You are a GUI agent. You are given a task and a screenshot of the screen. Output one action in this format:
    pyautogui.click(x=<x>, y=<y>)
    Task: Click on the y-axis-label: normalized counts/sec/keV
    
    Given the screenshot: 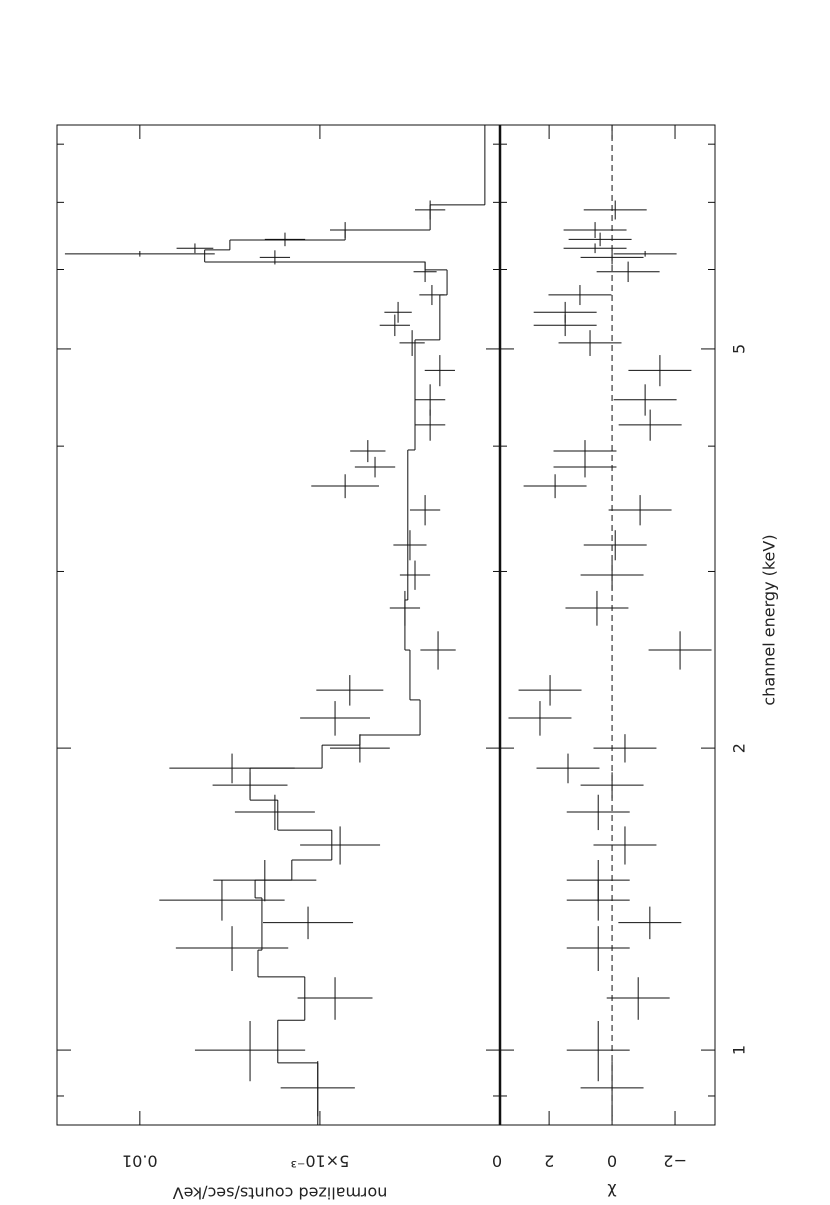 What is the action you would take?
    pyautogui.click(x=280, y=1193)
    